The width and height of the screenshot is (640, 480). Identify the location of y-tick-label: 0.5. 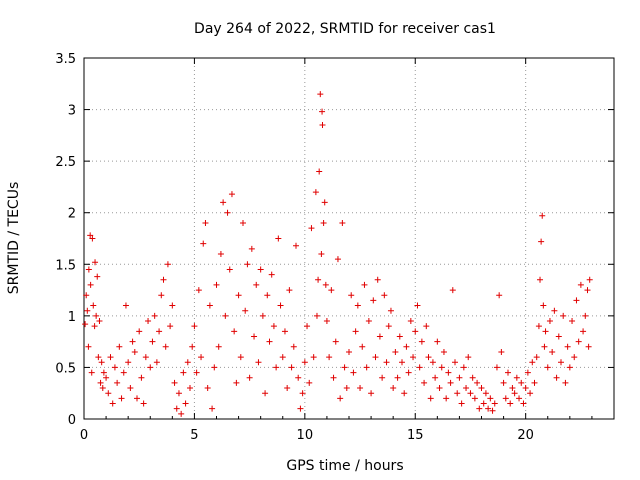
(65, 368).